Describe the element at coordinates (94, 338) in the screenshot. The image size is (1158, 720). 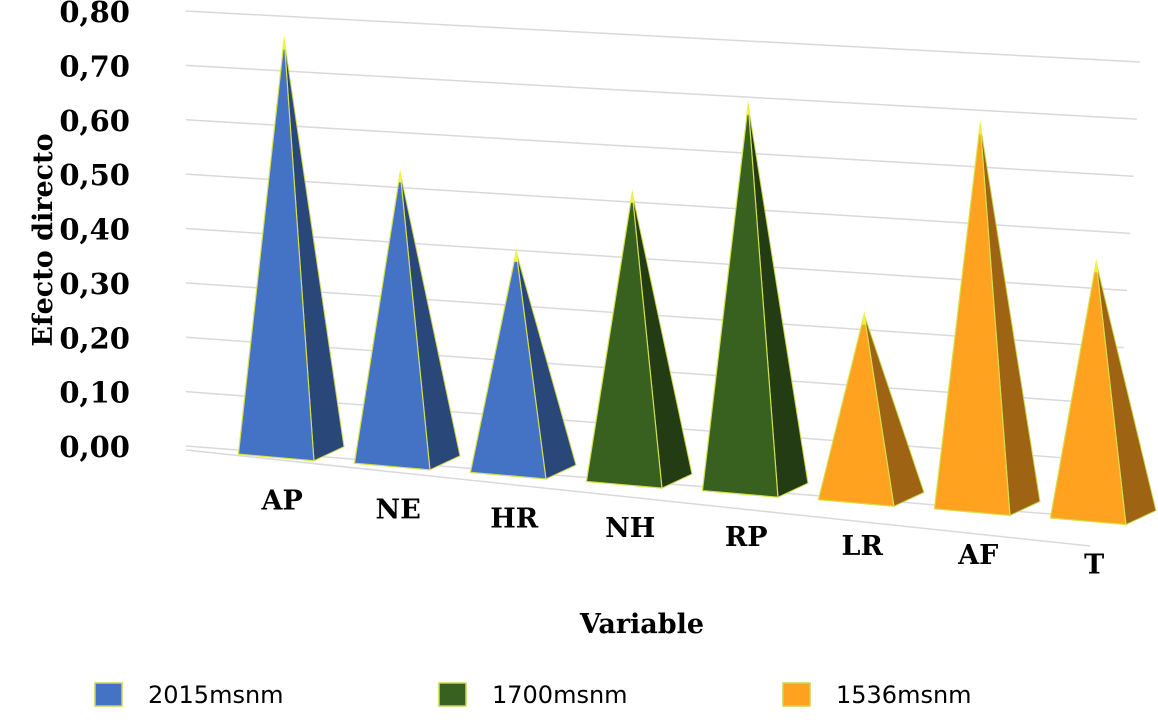
I see `y-tick-label: 0,20` at that location.